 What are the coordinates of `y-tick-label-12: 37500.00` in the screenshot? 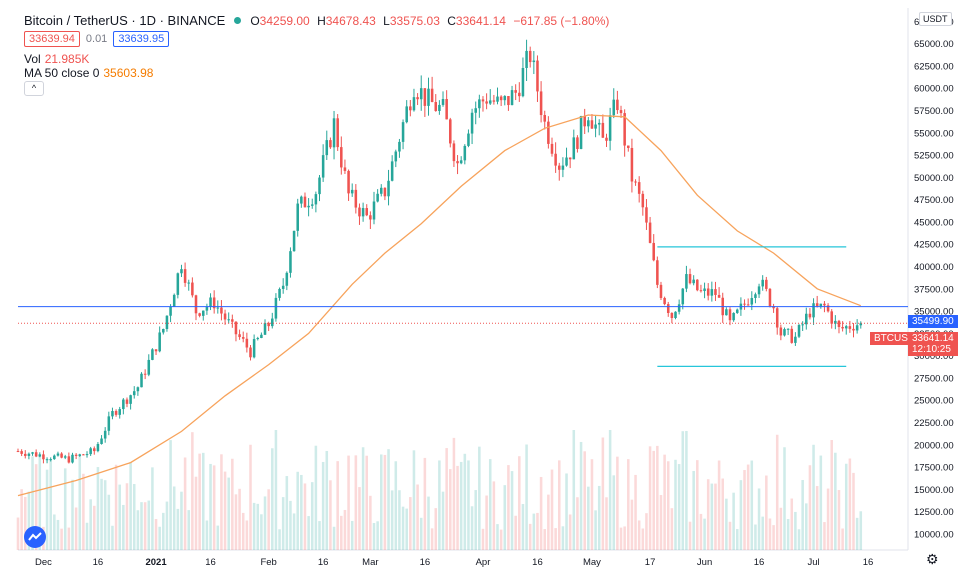 It's located at (934, 289).